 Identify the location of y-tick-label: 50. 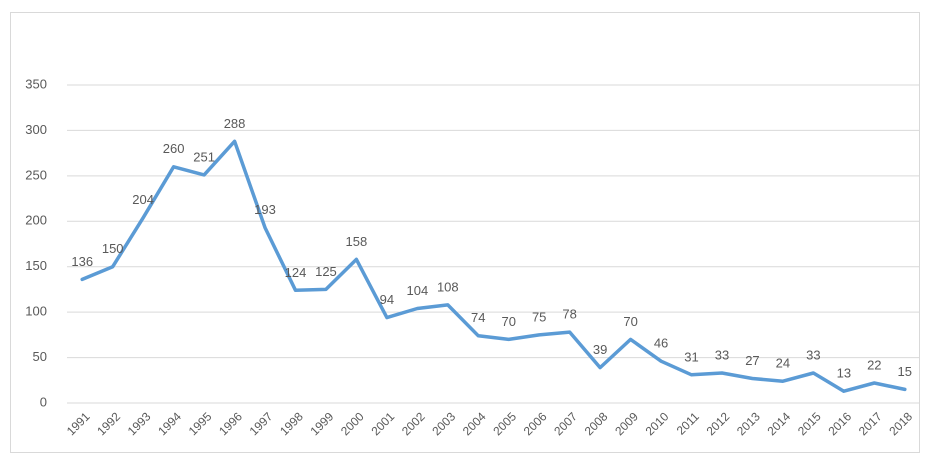
(40, 356).